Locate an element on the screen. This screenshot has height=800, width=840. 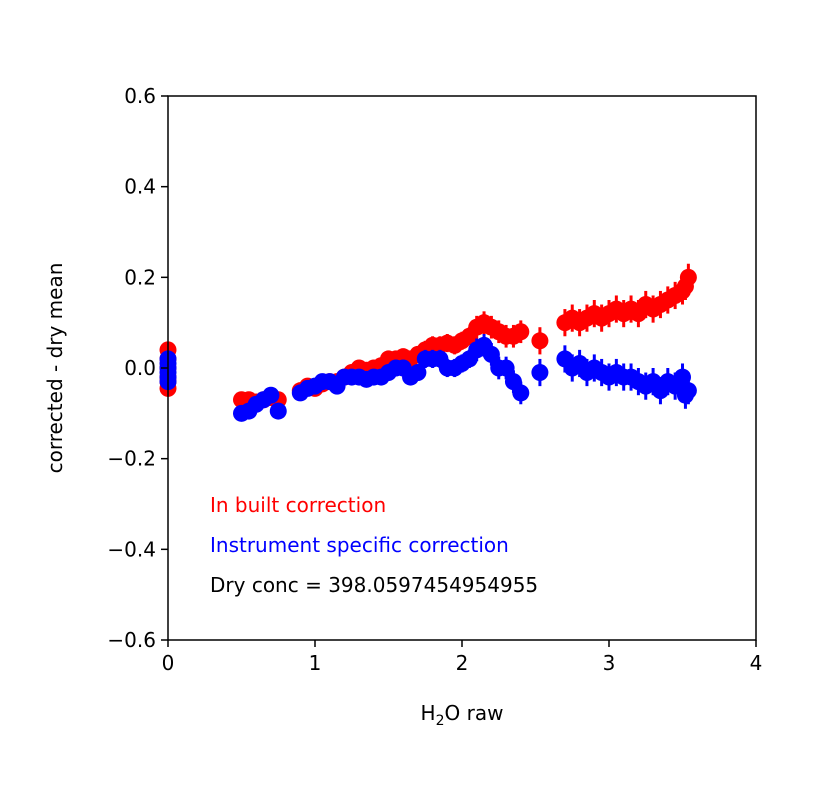
y-tick-label: 0.2 is located at coordinates (140, 277).